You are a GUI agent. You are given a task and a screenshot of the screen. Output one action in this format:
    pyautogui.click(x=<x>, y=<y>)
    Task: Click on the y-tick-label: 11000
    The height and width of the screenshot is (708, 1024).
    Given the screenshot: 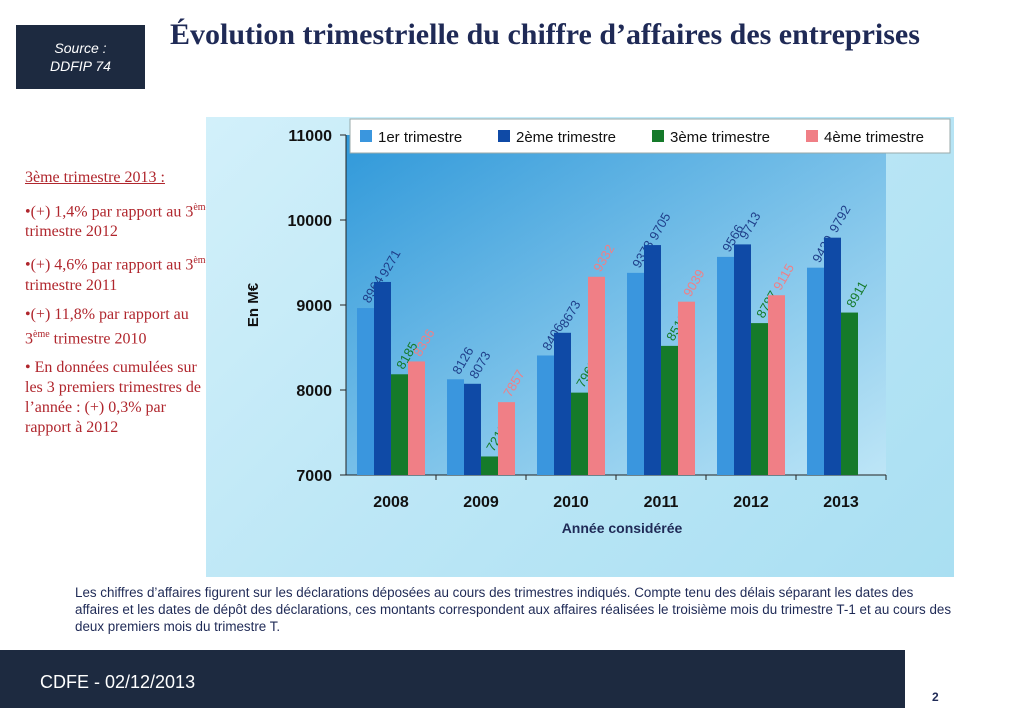 What is the action you would take?
    pyautogui.click(x=310, y=136)
    